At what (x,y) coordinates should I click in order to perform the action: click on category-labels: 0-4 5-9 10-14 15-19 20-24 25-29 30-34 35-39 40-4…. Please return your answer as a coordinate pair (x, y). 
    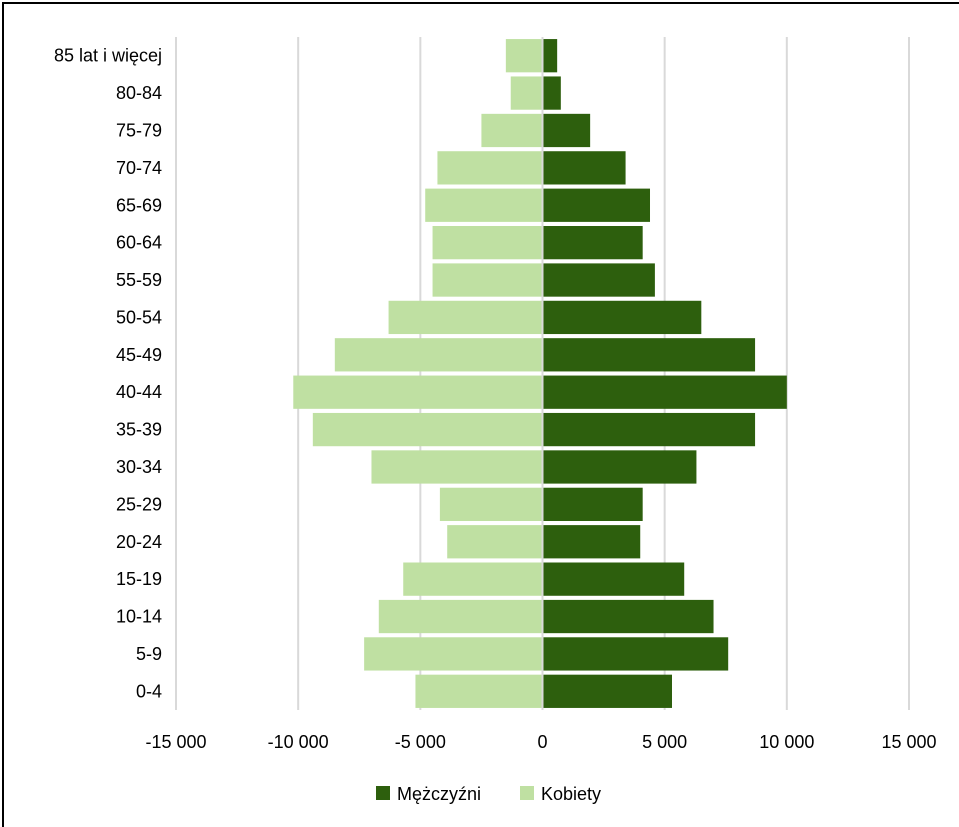
    Looking at the image, I should click on (108, 374).